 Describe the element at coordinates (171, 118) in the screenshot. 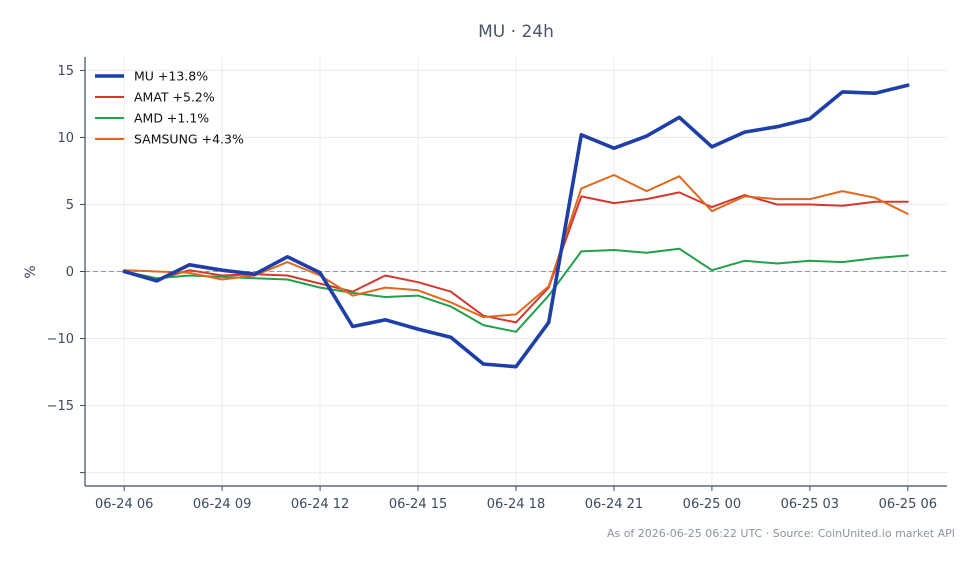

I see `legend-entry: AMD +1.1%` at that location.